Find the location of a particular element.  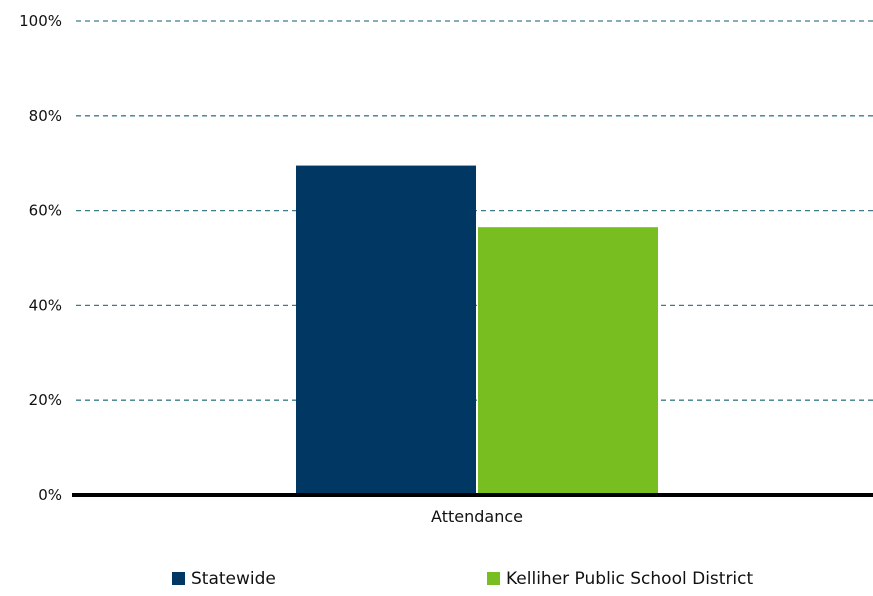

x-axis-category-labels: Attendance is located at coordinates (477, 516).